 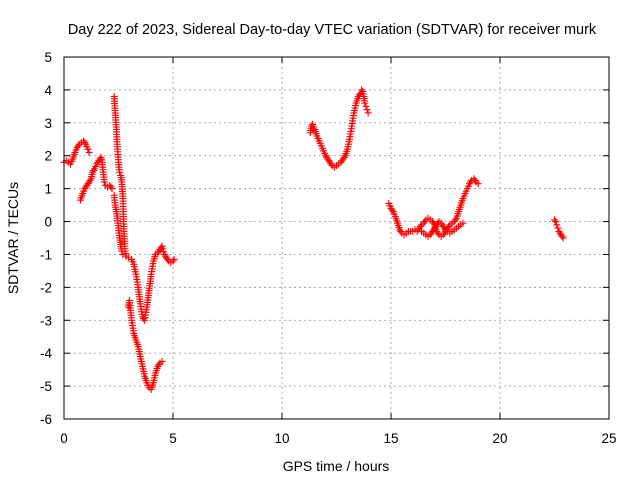 I want to click on x-axis-label: GPS time / hours, so click(x=336, y=466).